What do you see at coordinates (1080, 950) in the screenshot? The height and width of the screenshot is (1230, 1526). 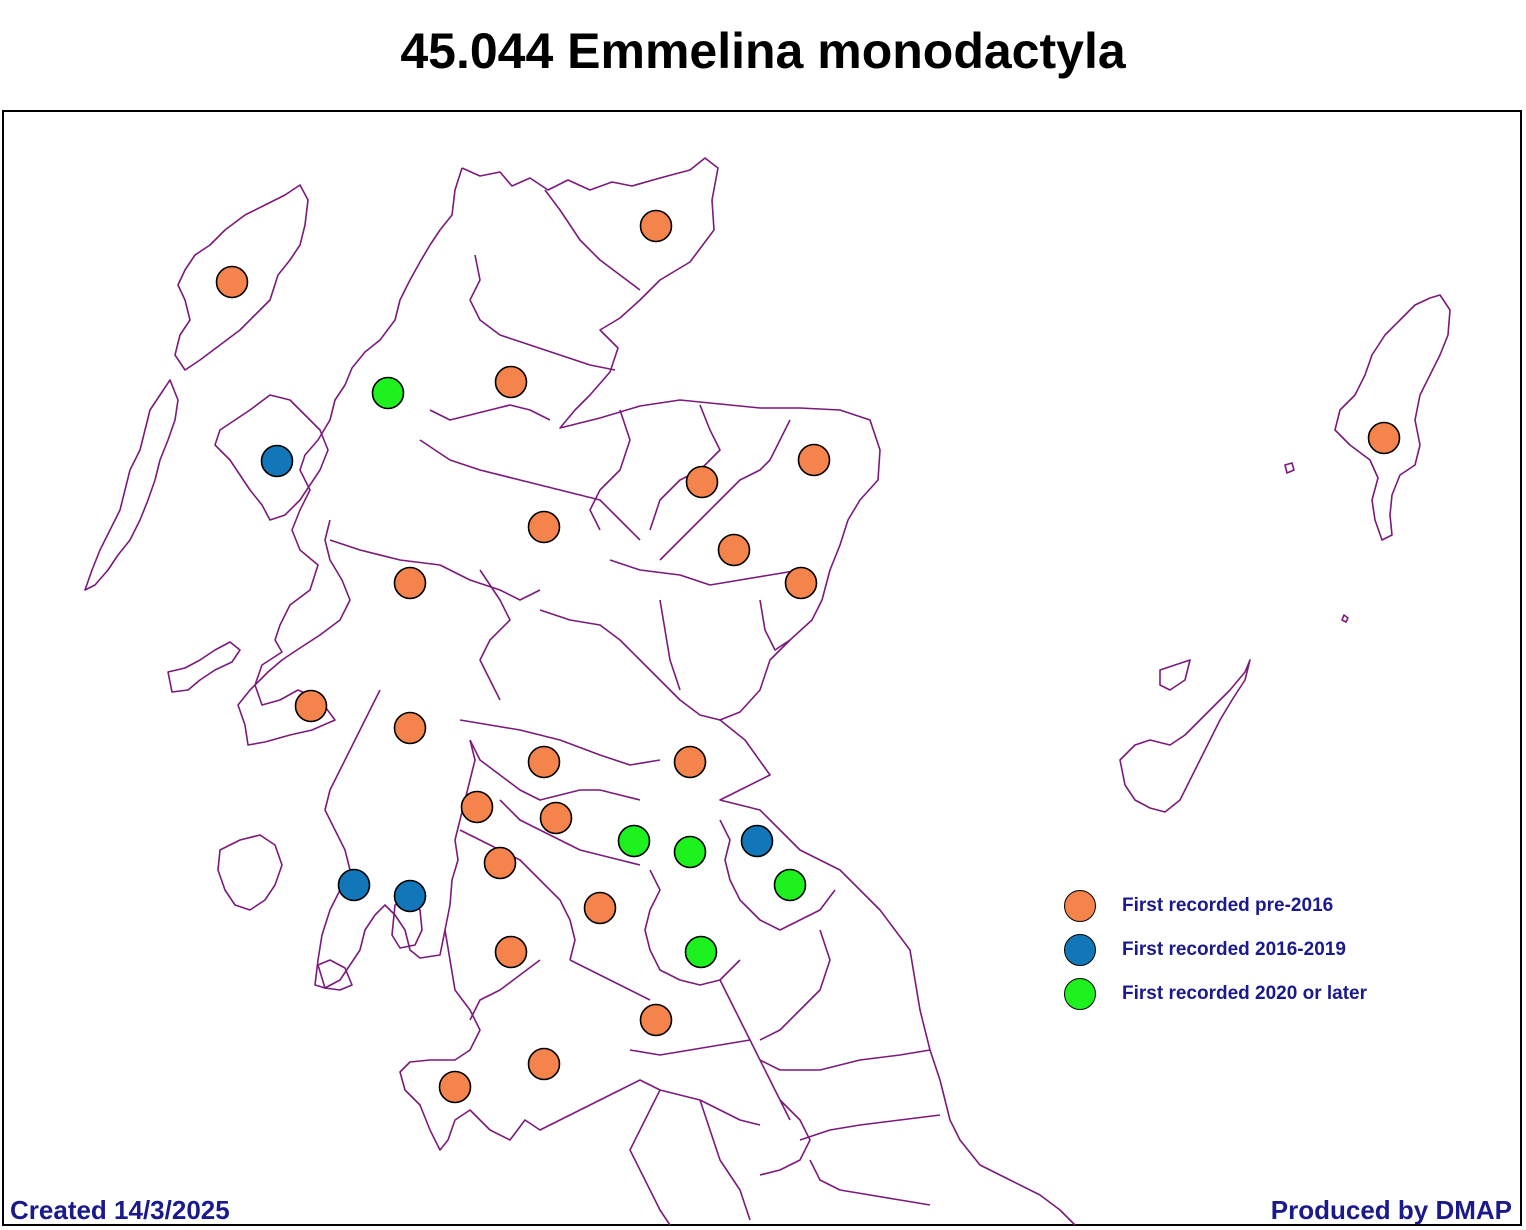 I see `legend-swatch-blue-circle` at bounding box center [1080, 950].